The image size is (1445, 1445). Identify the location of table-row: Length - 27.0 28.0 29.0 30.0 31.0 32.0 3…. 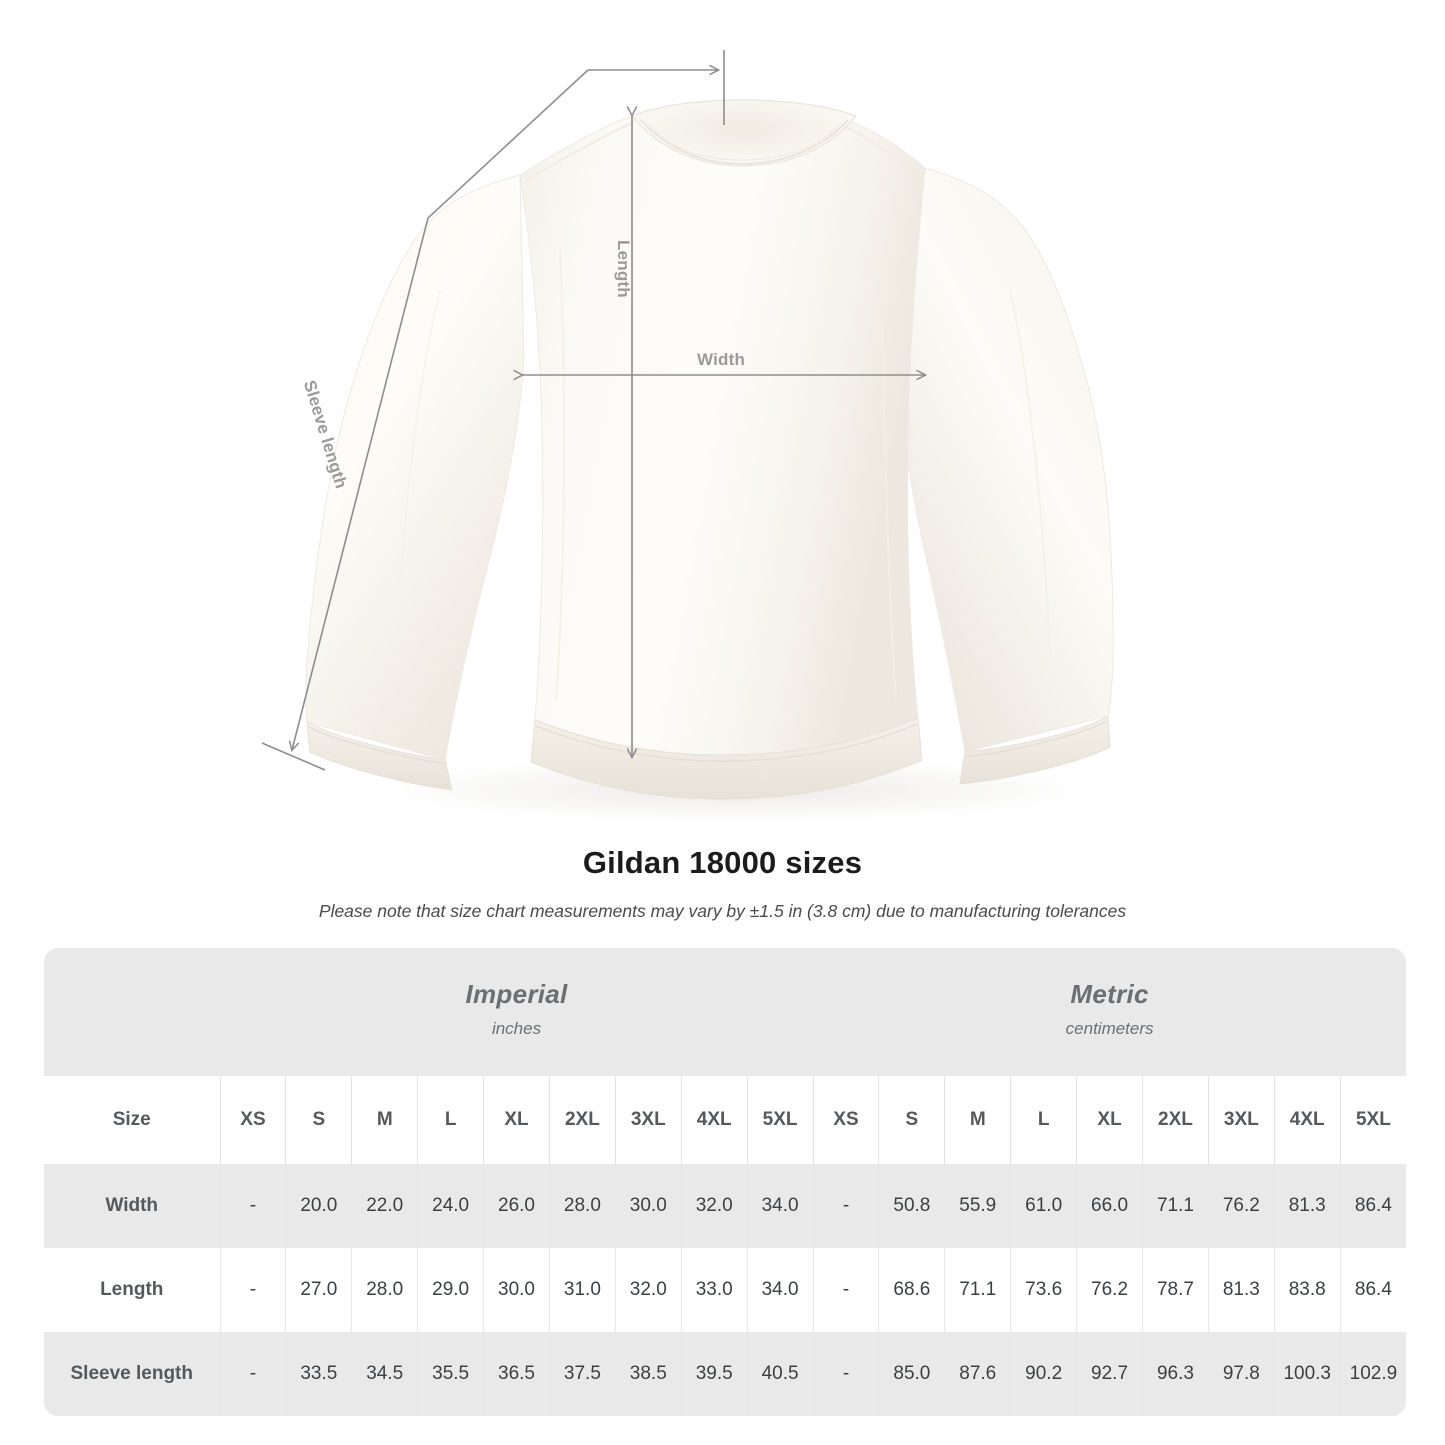
(725, 1290).